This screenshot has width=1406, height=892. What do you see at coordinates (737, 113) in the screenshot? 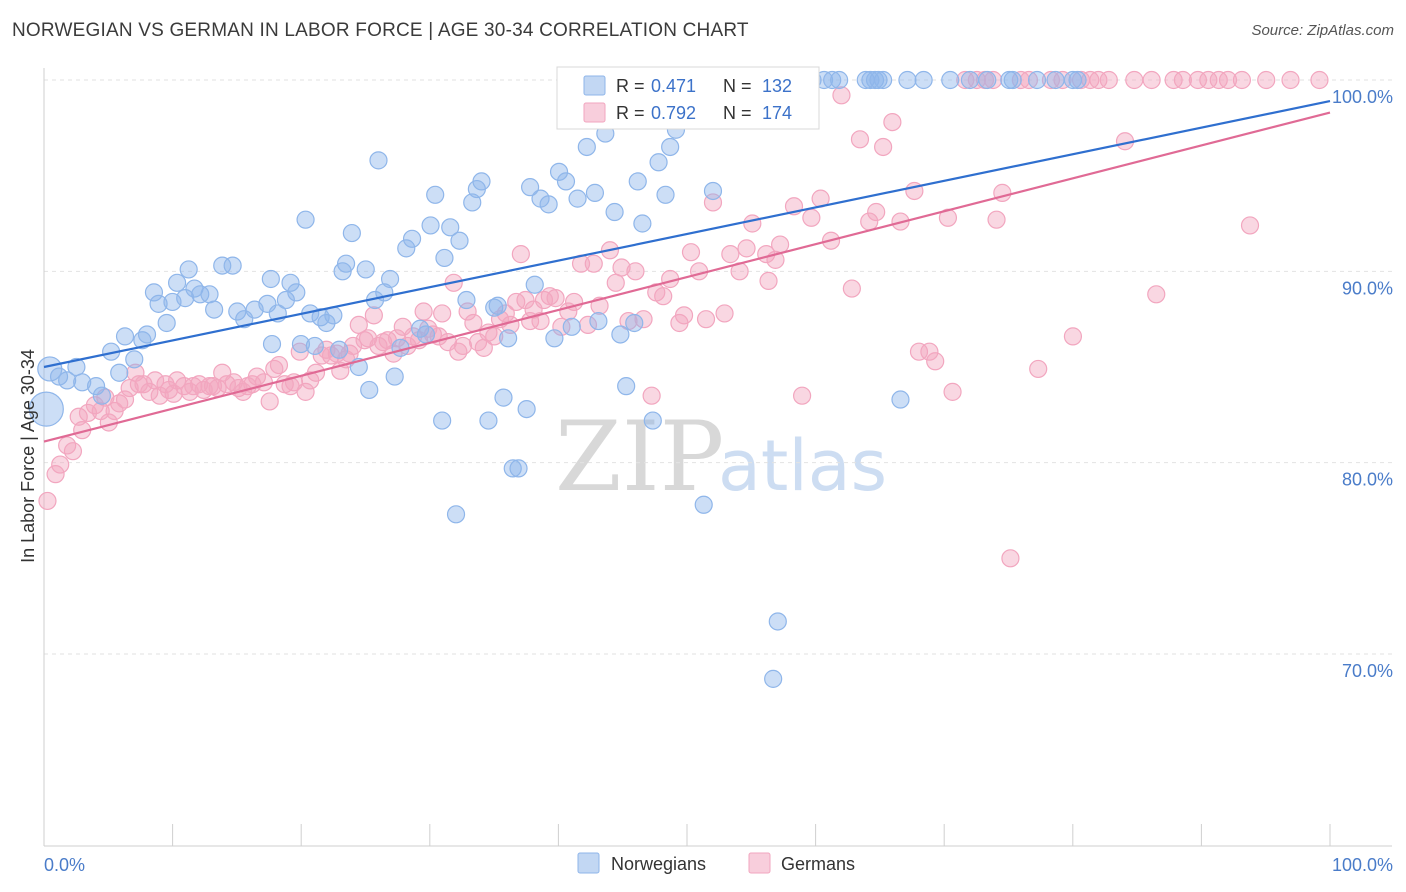
I see `legend-n-label: N =` at bounding box center [737, 113].